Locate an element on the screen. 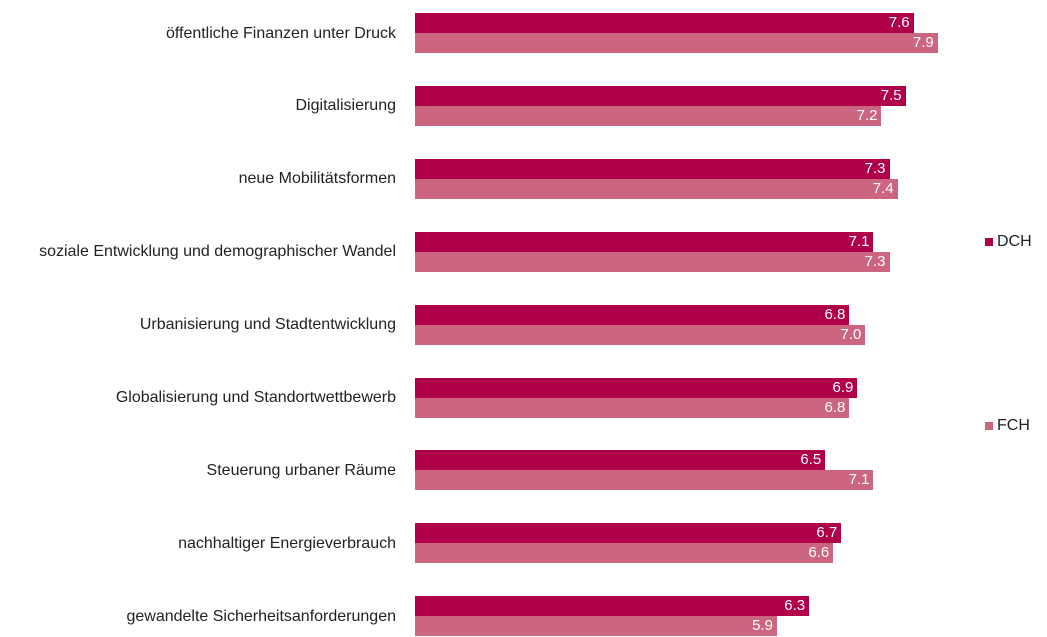 The width and height of the screenshot is (1047, 637). value-label: 7.0 is located at coordinates (851, 334).